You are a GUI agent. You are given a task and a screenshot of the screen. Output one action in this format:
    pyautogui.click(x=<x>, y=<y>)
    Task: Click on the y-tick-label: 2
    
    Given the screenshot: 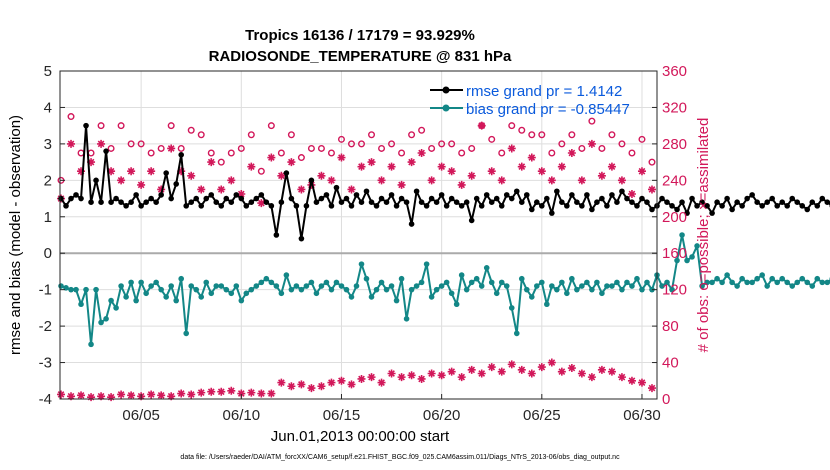 What is the action you would take?
    pyautogui.click(x=48, y=180)
    